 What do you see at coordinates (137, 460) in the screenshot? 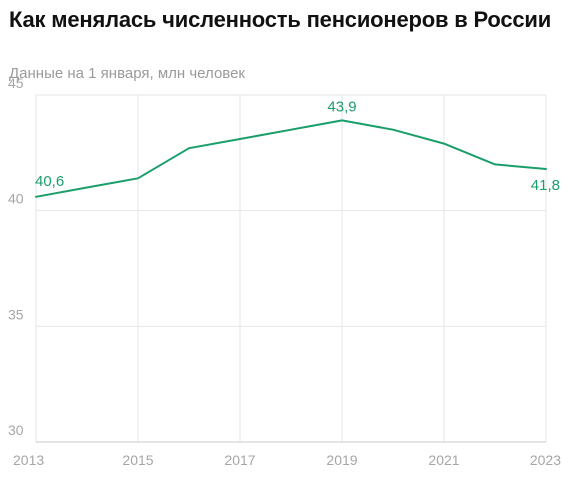
I see `x-tick-label: 2015` at bounding box center [137, 460].